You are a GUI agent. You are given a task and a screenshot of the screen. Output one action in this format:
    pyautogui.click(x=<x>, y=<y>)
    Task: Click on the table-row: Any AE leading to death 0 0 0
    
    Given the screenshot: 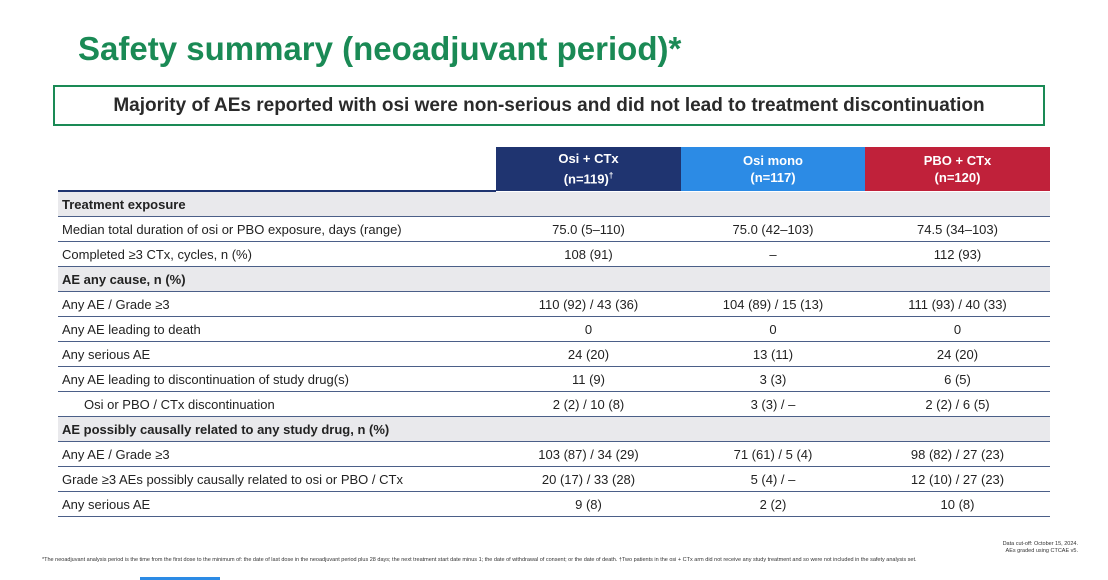 What is the action you would take?
    pyautogui.click(x=554, y=329)
    